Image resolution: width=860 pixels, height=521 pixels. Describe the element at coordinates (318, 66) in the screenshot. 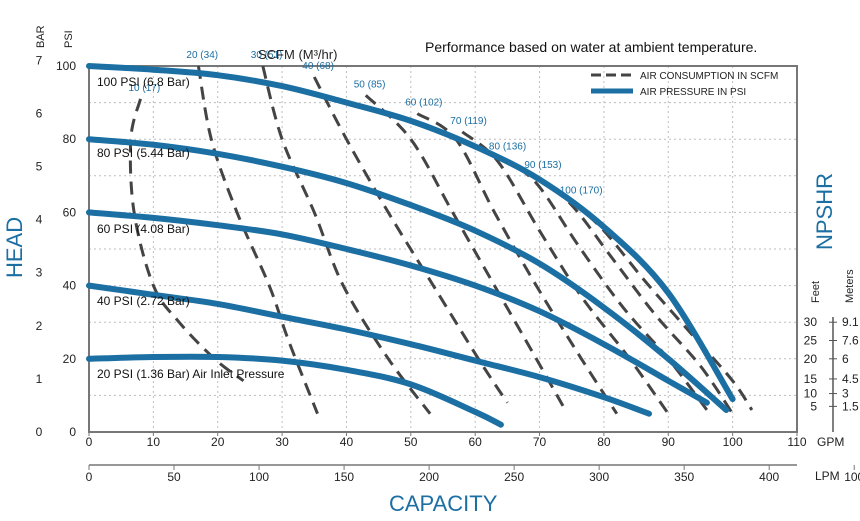

I see `air-consumption-label: 40 (68)` at that location.